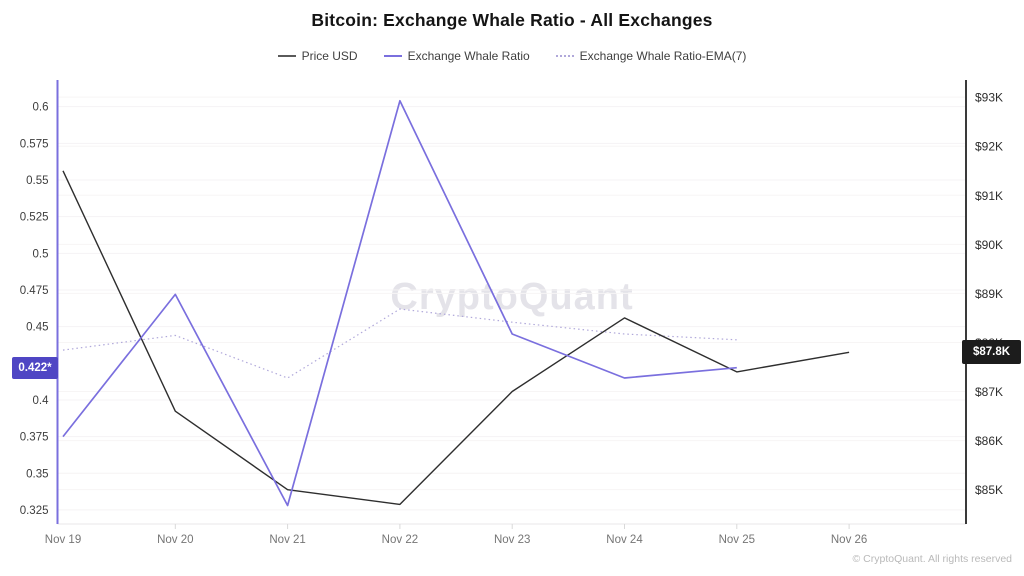  I want to click on legend-item-price-usd: Price USD, so click(317, 56).